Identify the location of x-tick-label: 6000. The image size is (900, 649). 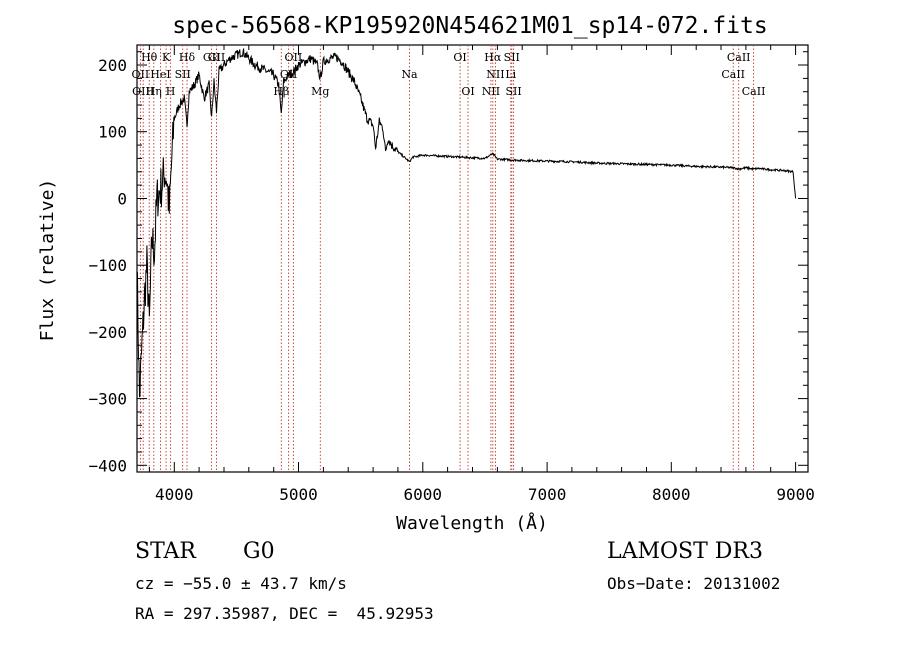
(423, 494).